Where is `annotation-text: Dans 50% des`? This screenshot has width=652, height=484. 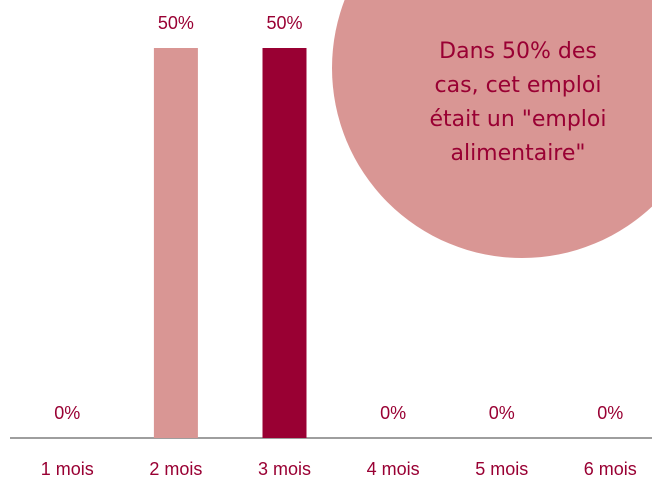 annotation-text: Dans 50% des is located at coordinates (518, 51).